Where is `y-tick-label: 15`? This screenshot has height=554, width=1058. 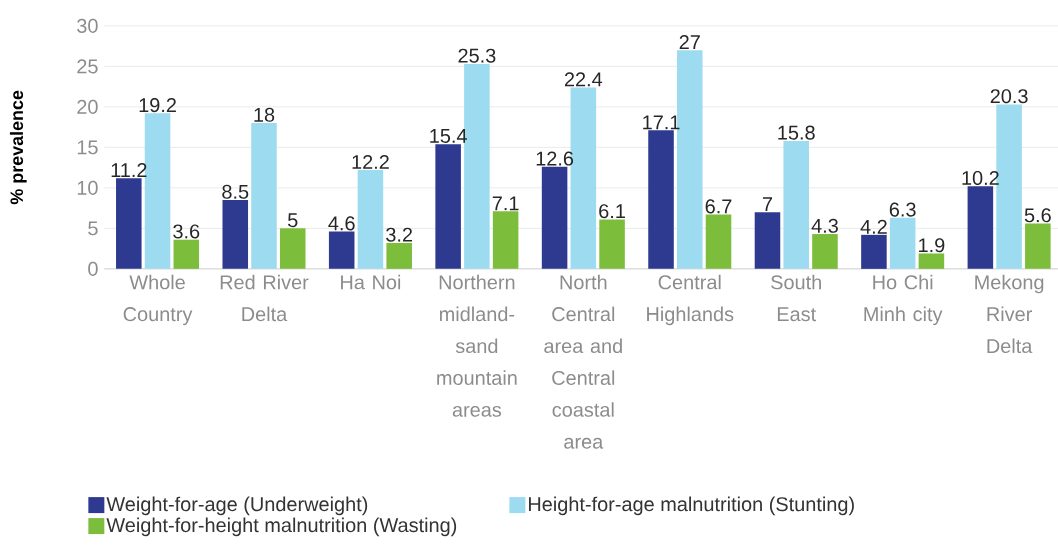
y-tick-label: 15 is located at coordinates (87, 147).